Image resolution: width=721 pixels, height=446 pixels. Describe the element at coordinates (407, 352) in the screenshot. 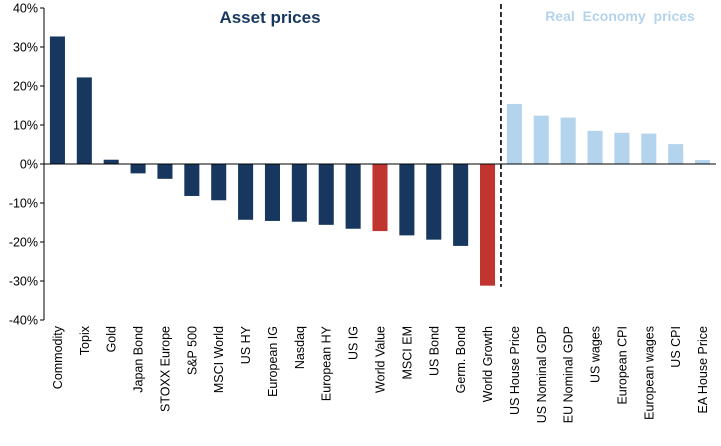

I see `category-label-msci-em: MSCI EM` at that location.